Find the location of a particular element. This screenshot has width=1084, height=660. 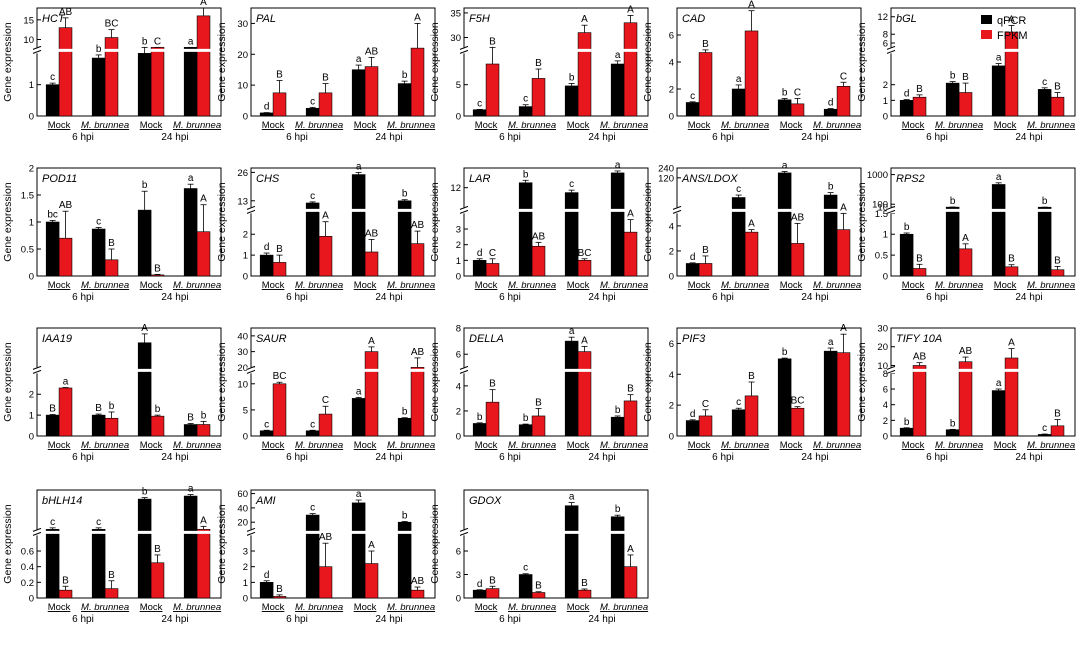

y-tick-label: 60 is located at coordinates (242, 494).